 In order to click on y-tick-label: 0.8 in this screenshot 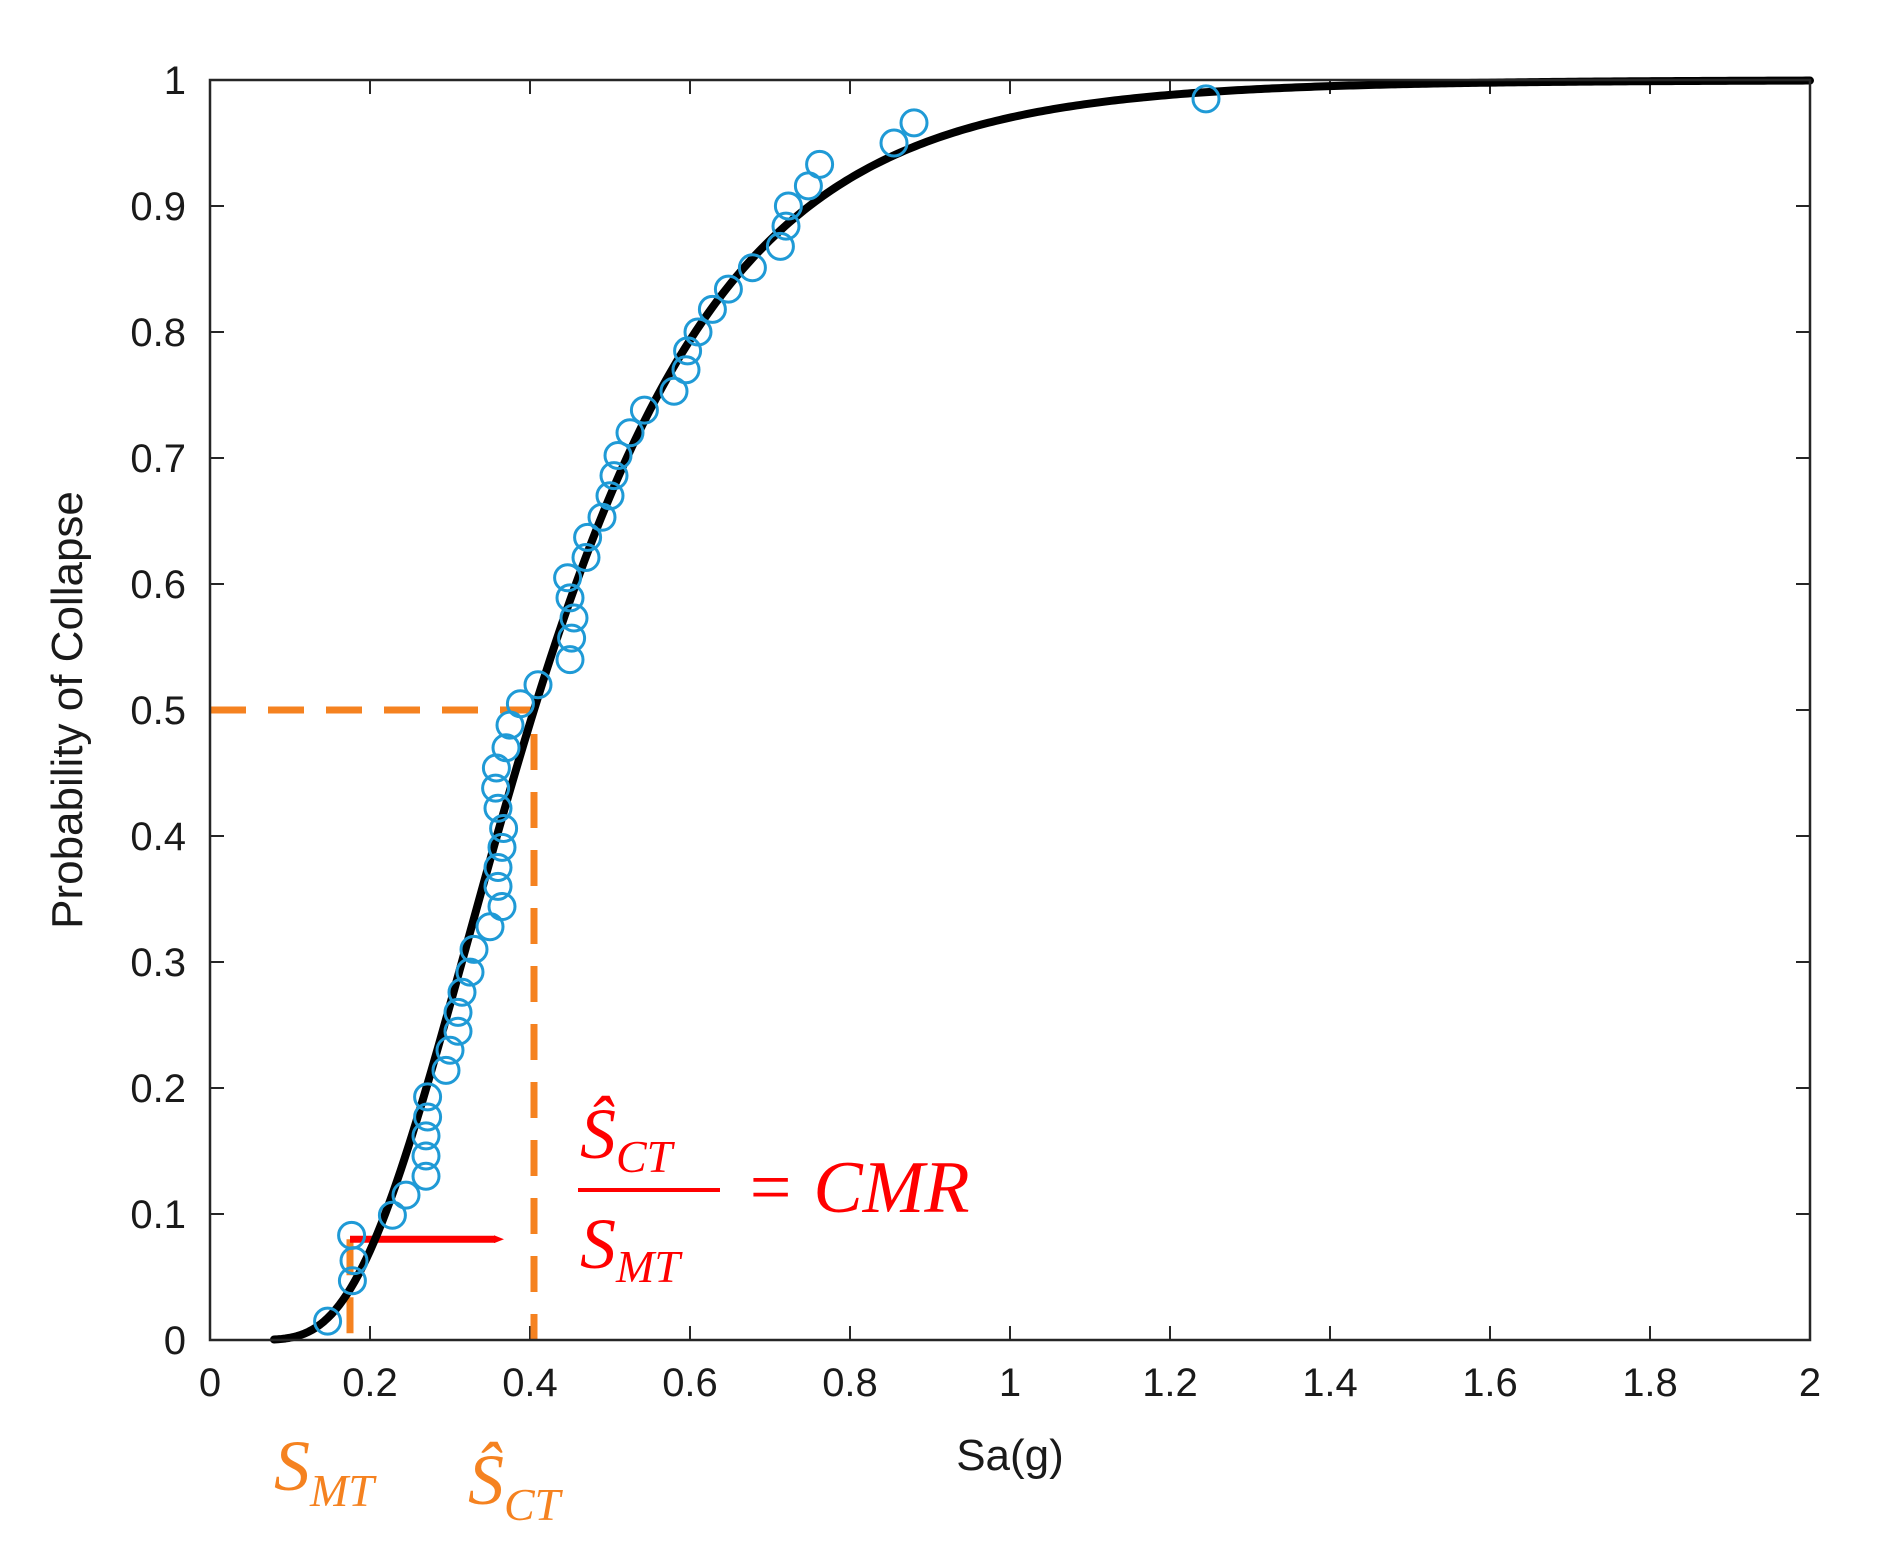, I will do `click(158, 333)`.